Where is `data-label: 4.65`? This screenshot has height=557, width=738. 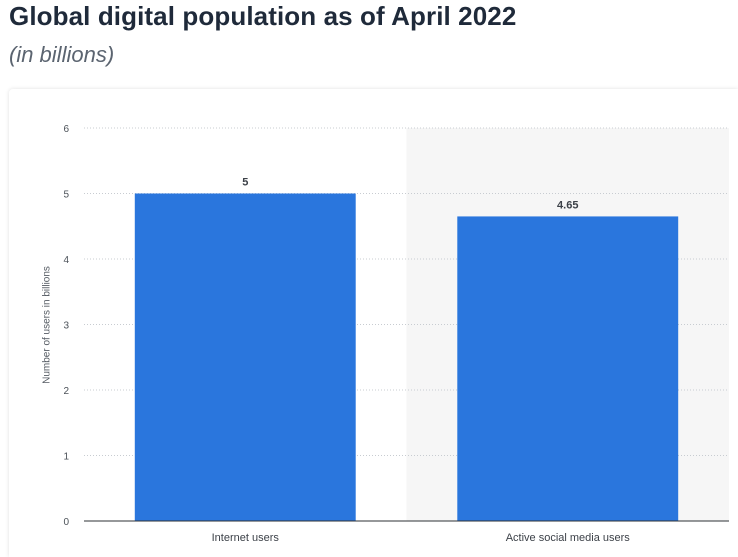
data-label: 4.65 is located at coordinates (567, 205).